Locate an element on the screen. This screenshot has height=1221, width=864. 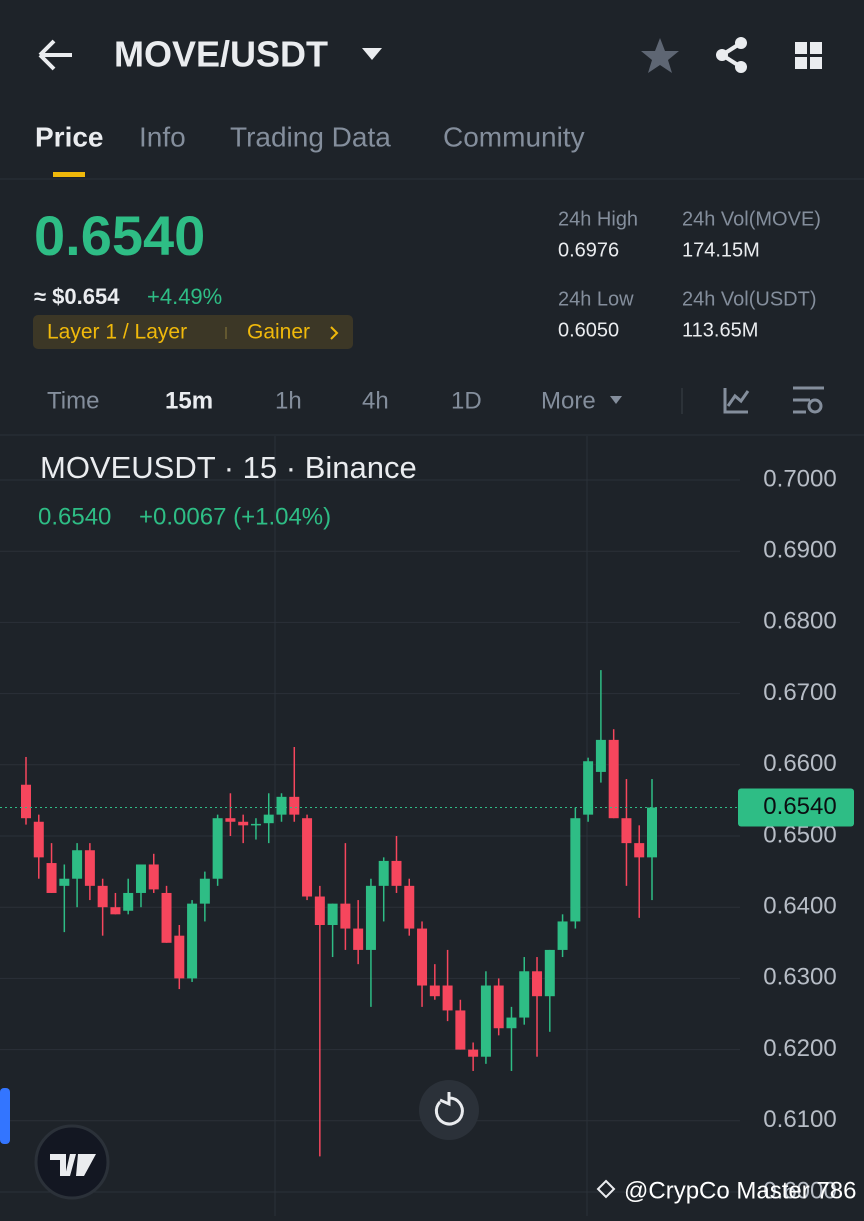
interval: 1D is located at coordinates (466, 400).